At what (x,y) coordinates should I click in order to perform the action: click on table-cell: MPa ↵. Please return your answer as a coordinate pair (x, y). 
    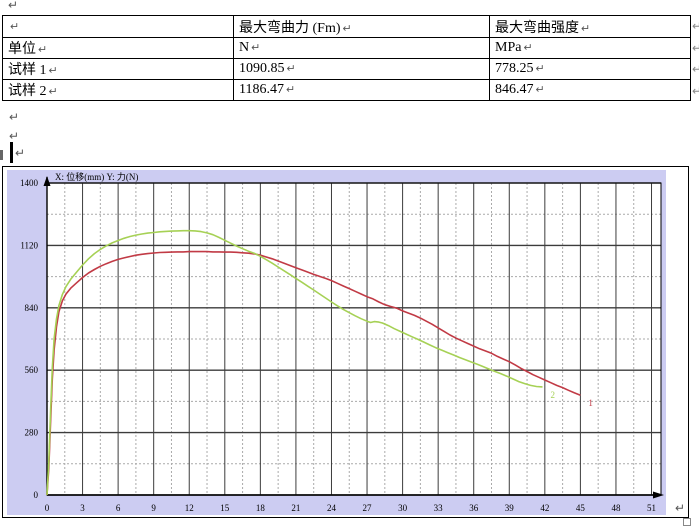
    Looking at the image, I should click on (590, 48).